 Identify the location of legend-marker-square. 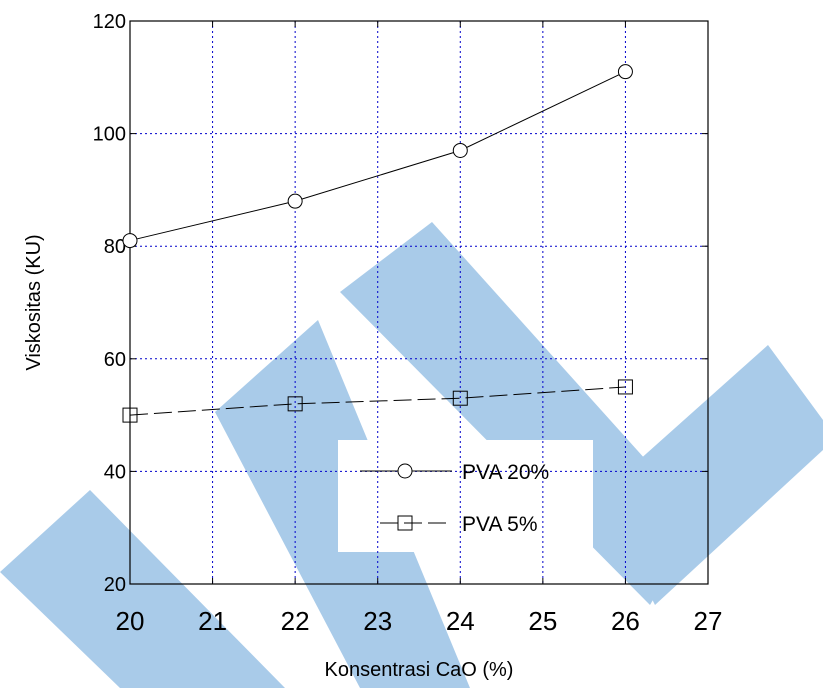
(405, 523).